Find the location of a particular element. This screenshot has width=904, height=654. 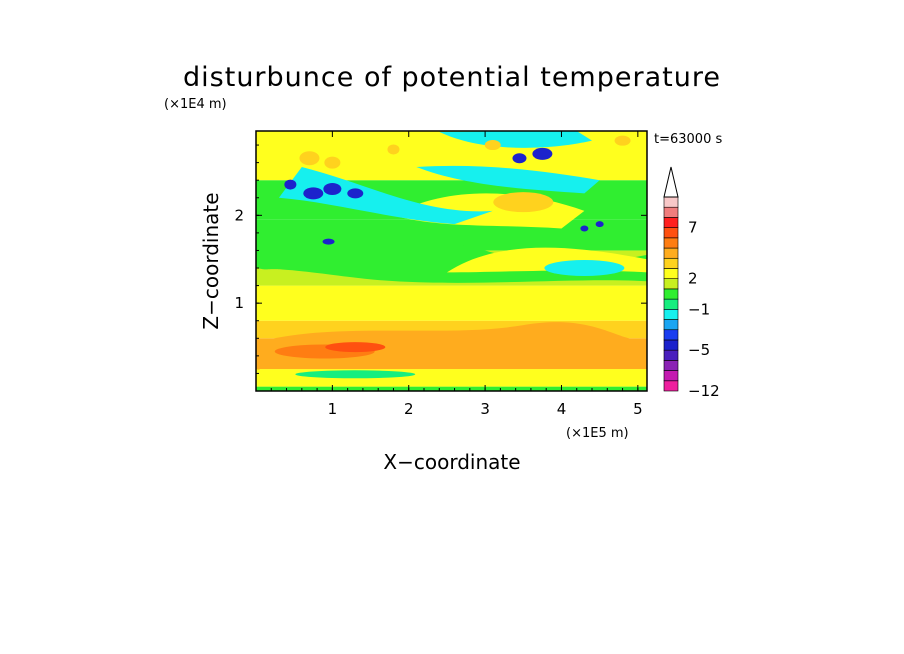

colorbar-label: −1 is located at coordinates (699, 309).